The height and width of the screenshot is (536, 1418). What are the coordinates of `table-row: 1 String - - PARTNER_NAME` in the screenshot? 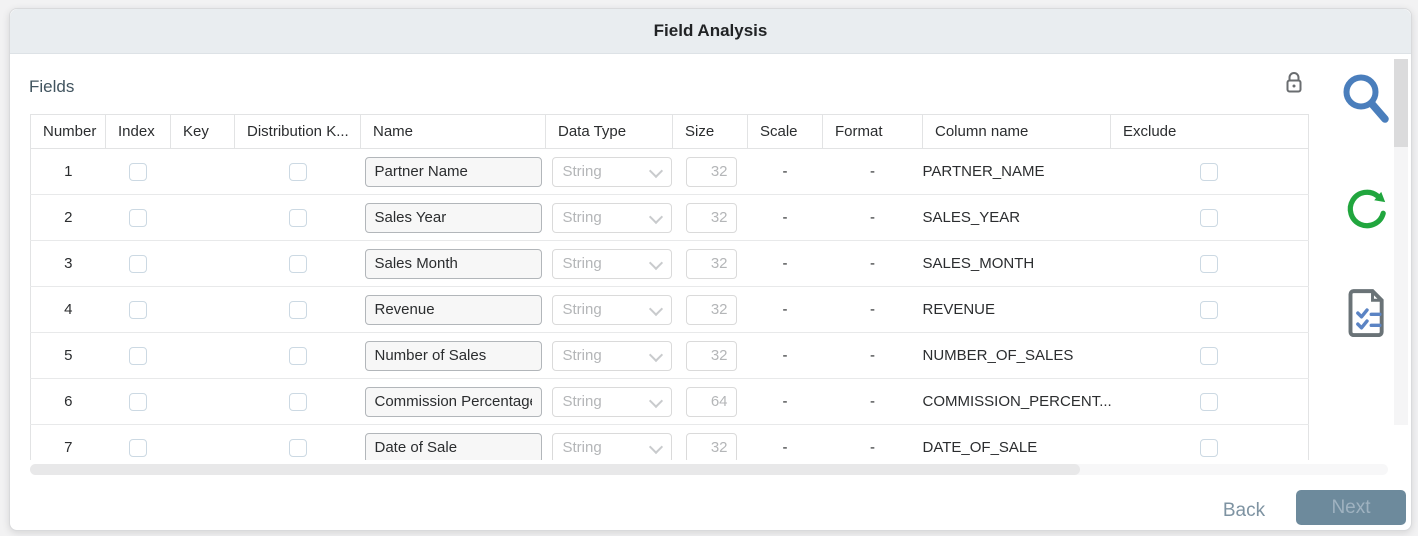 It's located at (669, 171).